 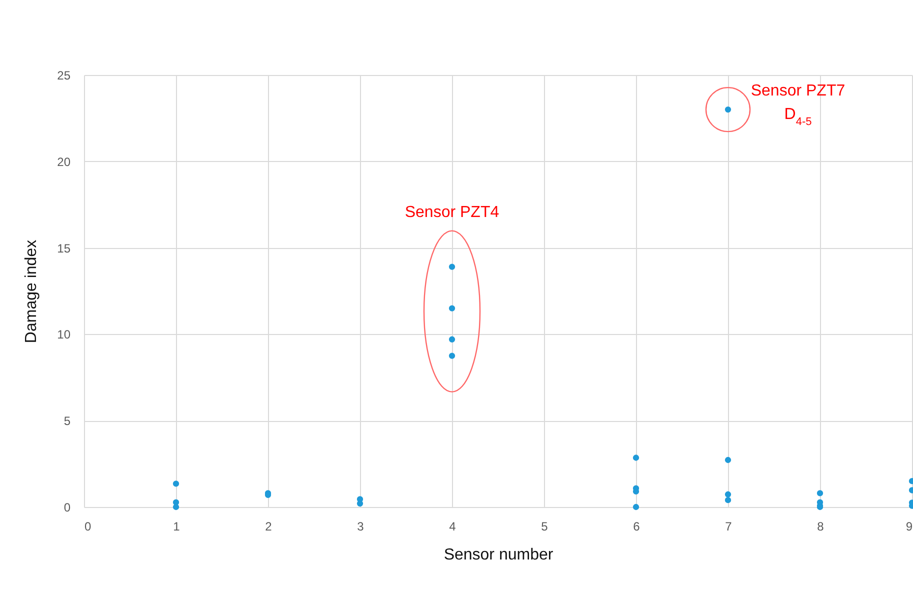 What do you see at coordinates (176, 527) in the screenshot?
I see `x-tick-label: 1` at bounding box center [176, 527].